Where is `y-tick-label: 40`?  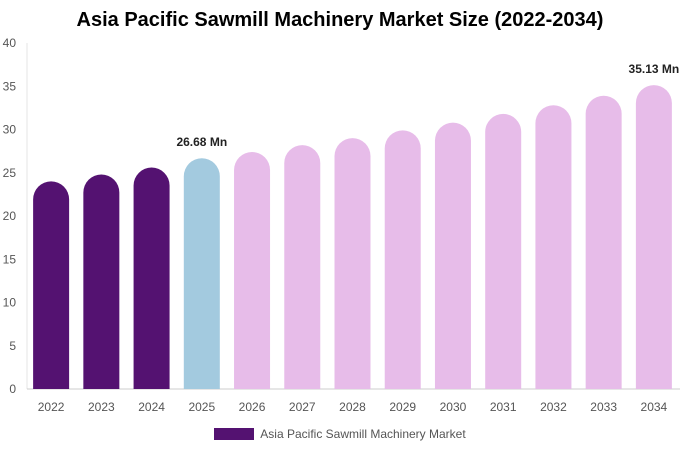 y-tick-label: 40 is located at coordinates (10, 43).